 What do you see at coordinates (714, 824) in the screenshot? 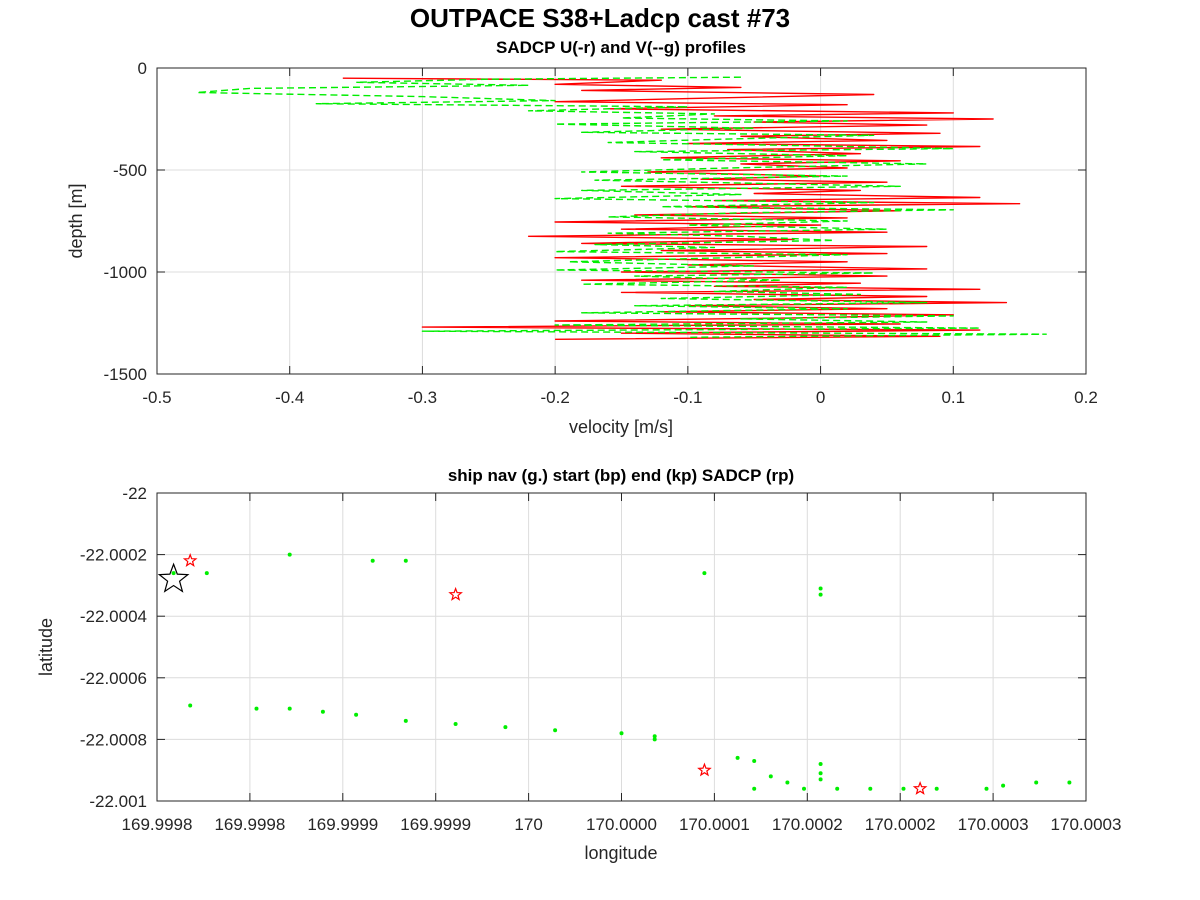
I see `x-tick-label: 170.0001` at bounding box center [714, 824].